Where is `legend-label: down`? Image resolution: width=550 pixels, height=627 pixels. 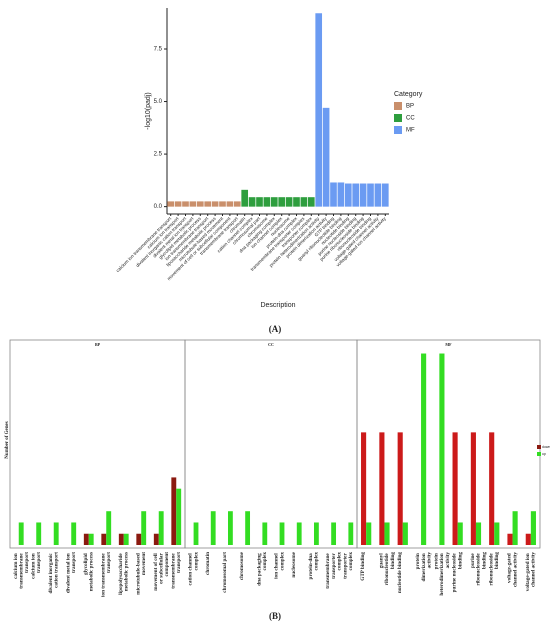
legend-label: down is located at coordinates (546, 447).